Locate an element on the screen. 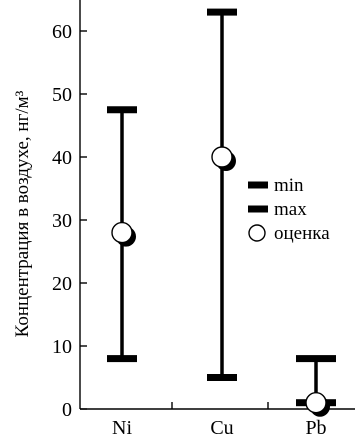 The width and height of the screenshot is (361, 438). legend-label: min is located at coordinates (289, 185).